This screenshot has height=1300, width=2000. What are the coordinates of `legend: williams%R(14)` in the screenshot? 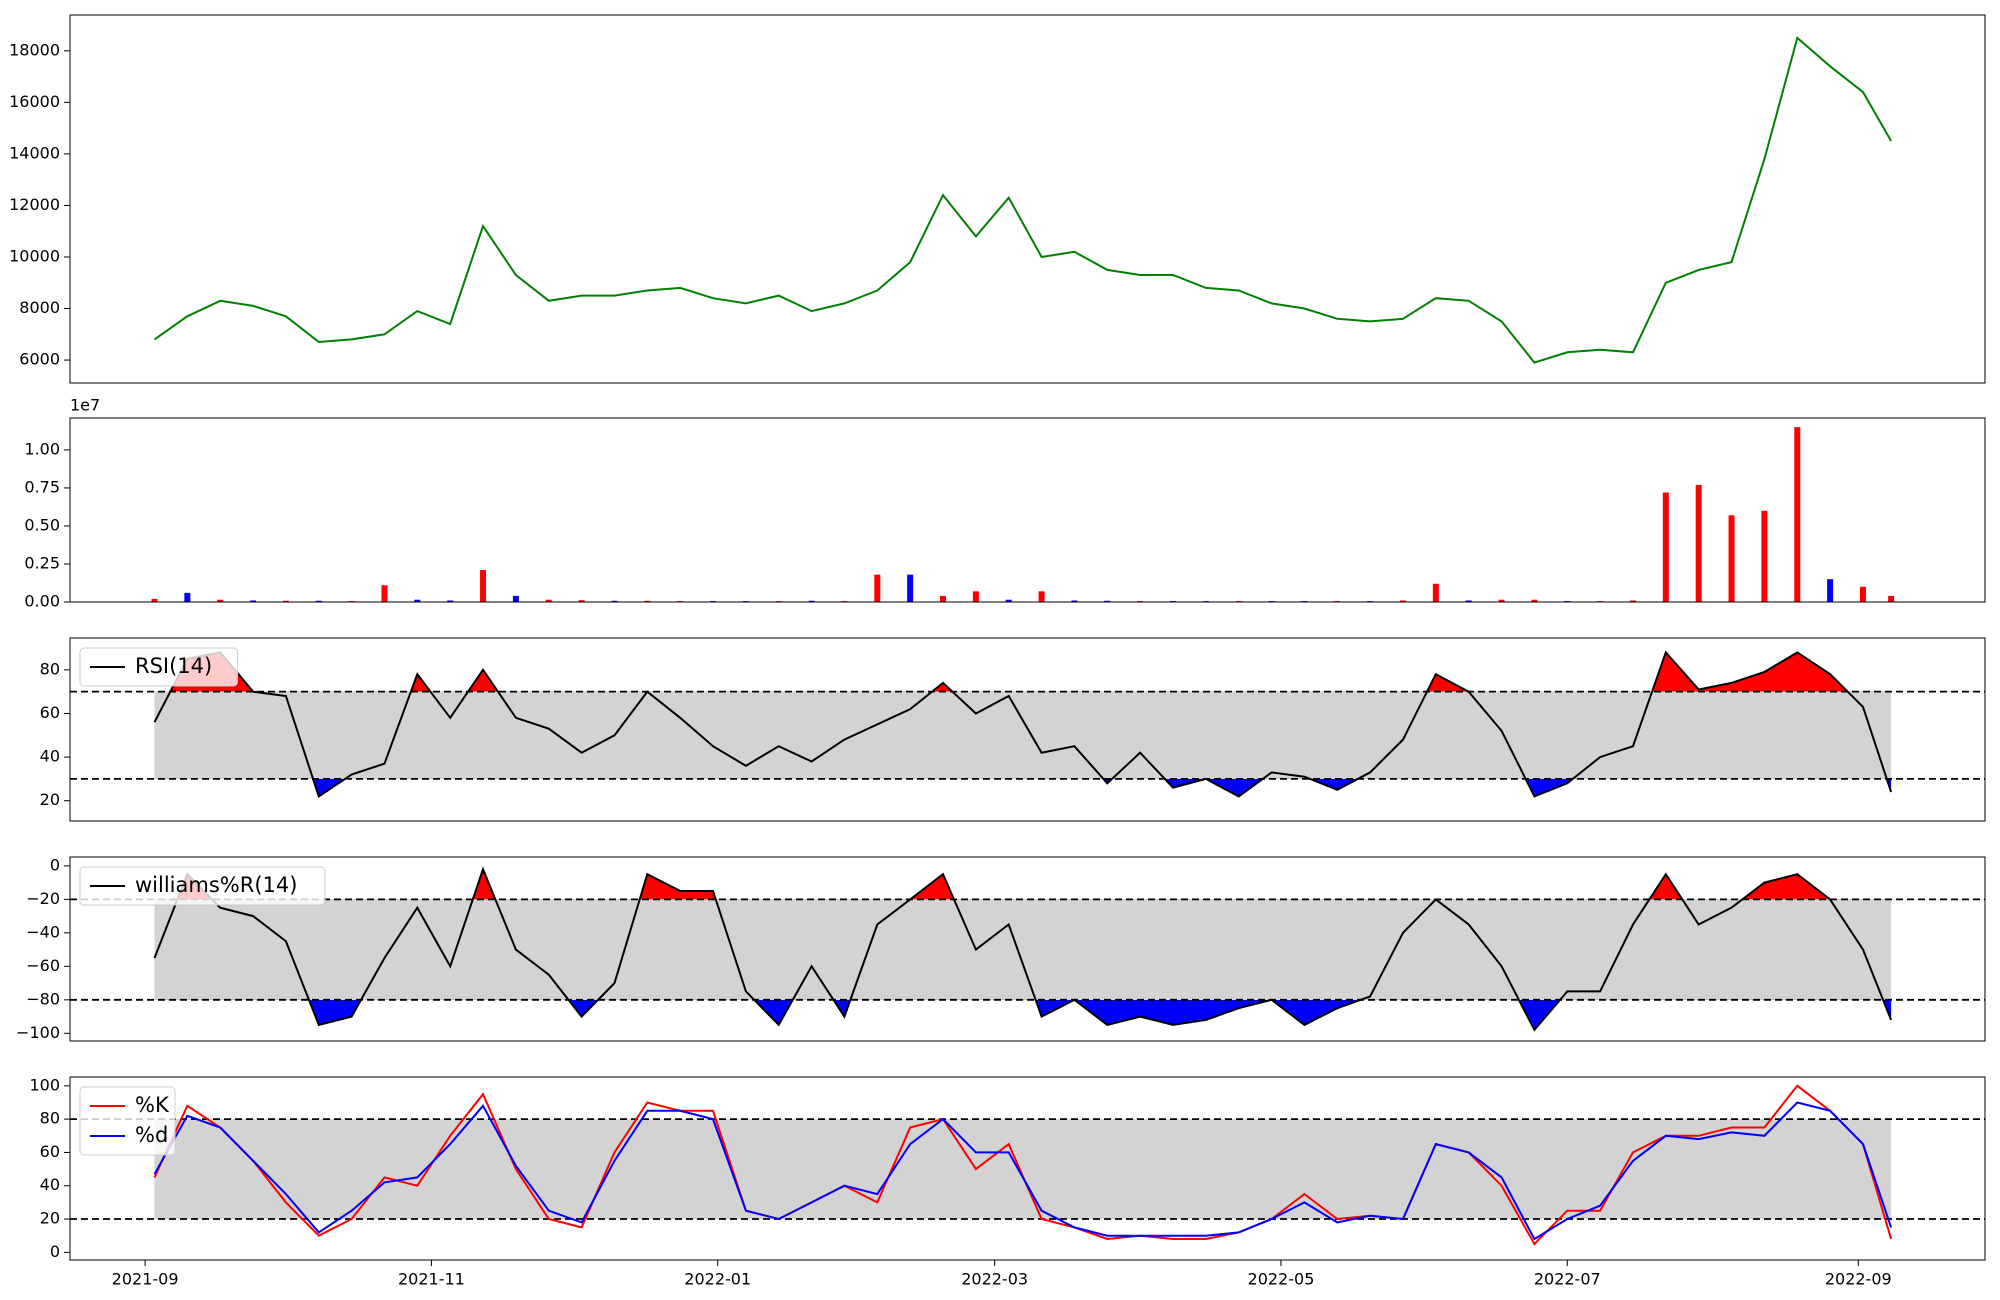 It's located at (202, 886).